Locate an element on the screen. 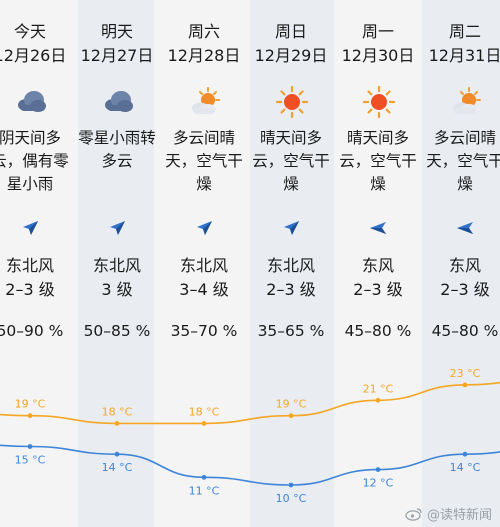 This screenshot has width=500, height=527. day-name: 今天 is located at coordinates (29, 31).